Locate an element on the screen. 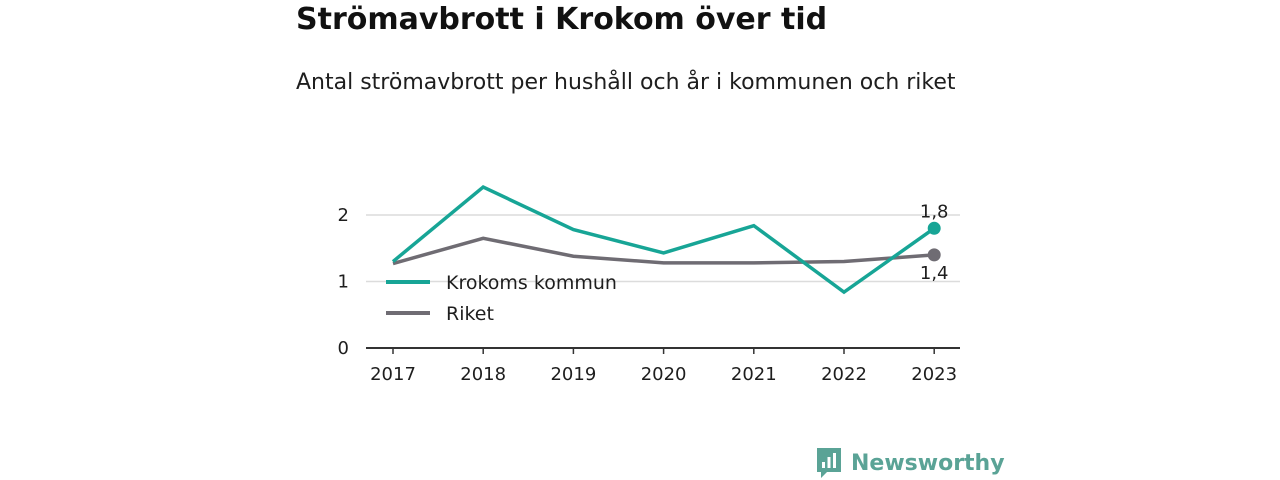 The image size is (1280, 480). series-line-riket is located at coordinates (663, 251).